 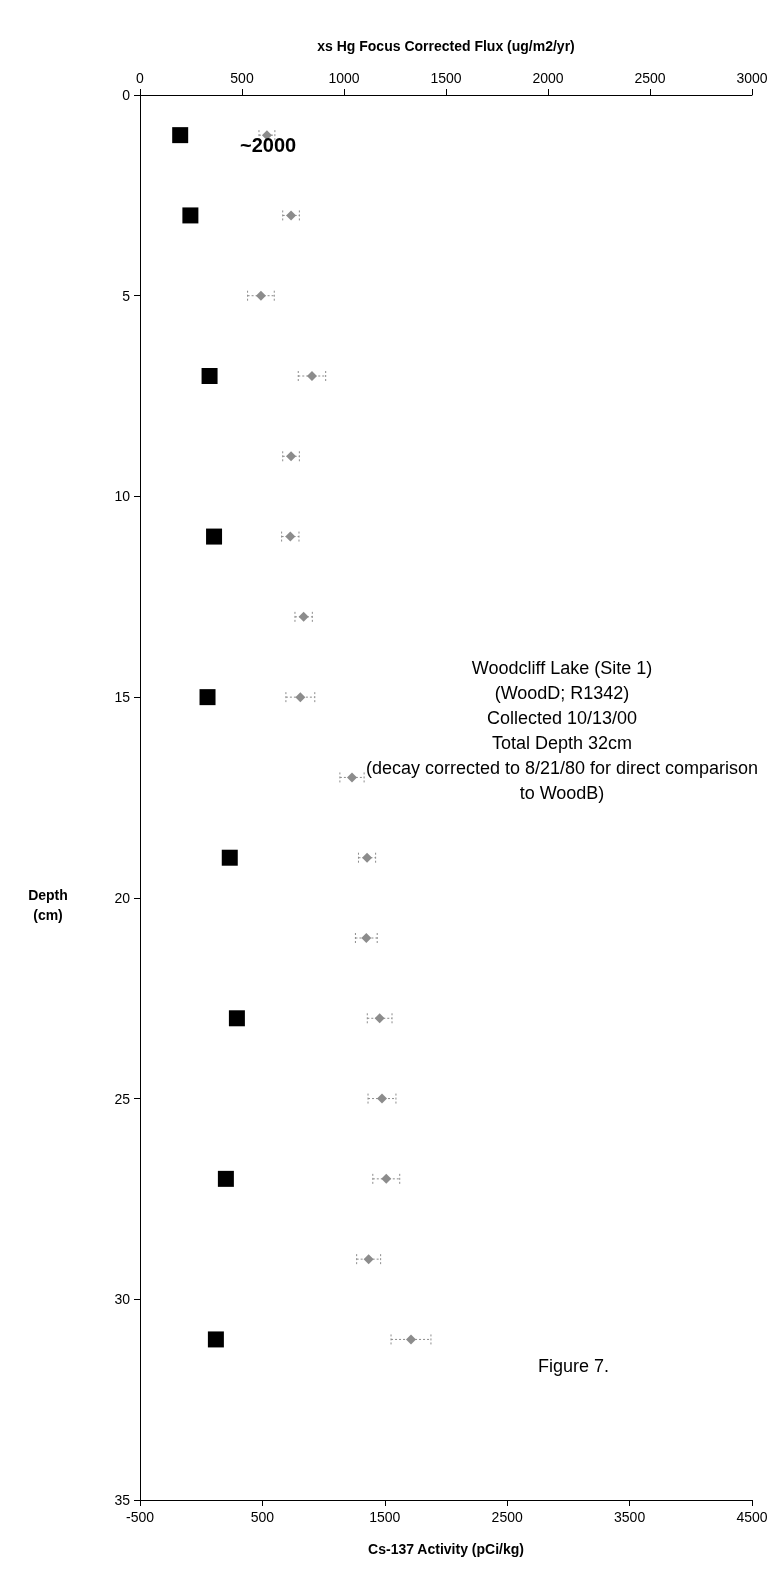 What do you see at coordinates (262, 1517) in the screenshot?
I see `x-tick-label: 500` at bounding box center [262, 1517].